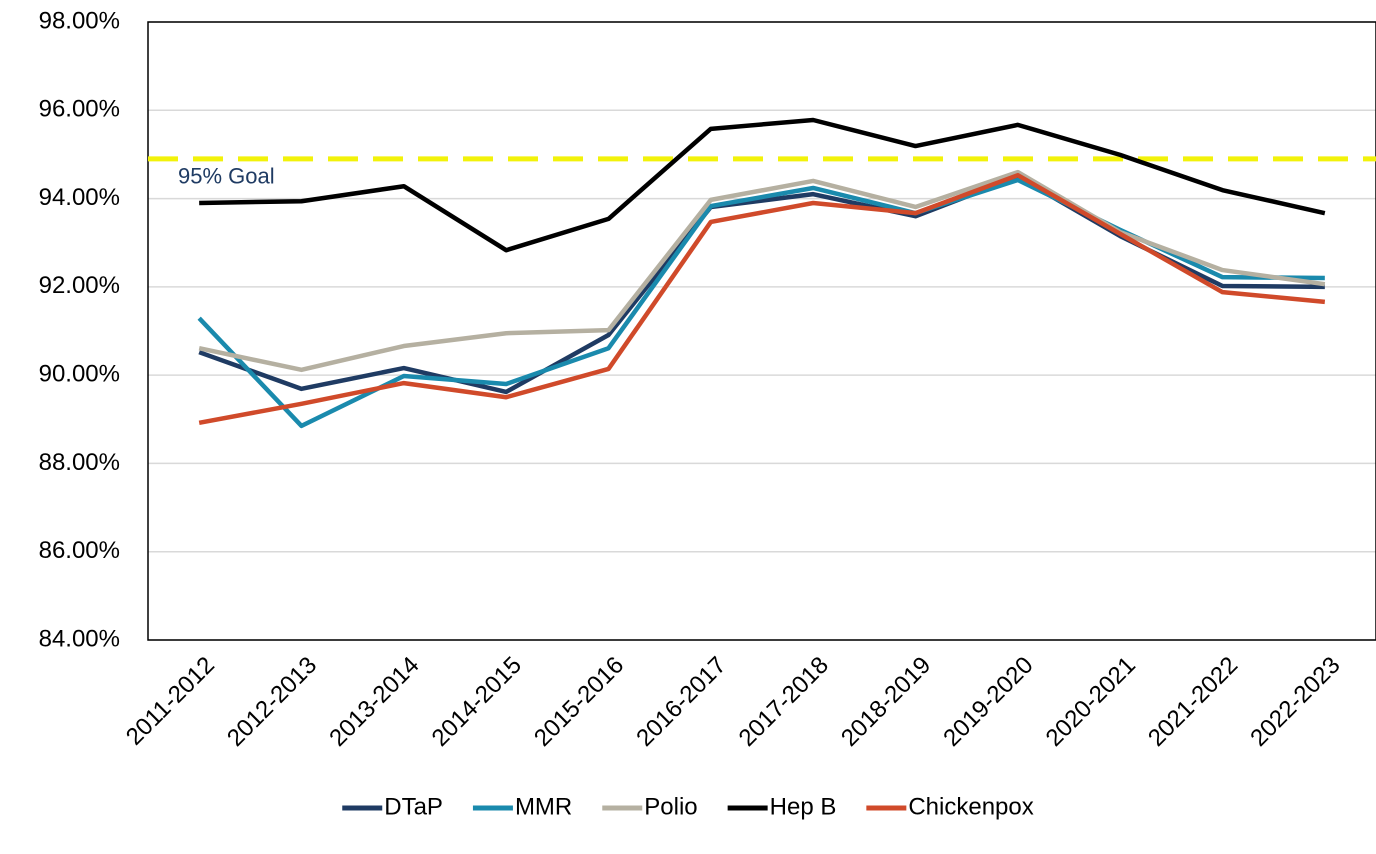 The image size is (1376, 854). Describe the element at coordinates (784, 702) in the screenshot. I see `x-tick-label: 2017-2018` at that location.